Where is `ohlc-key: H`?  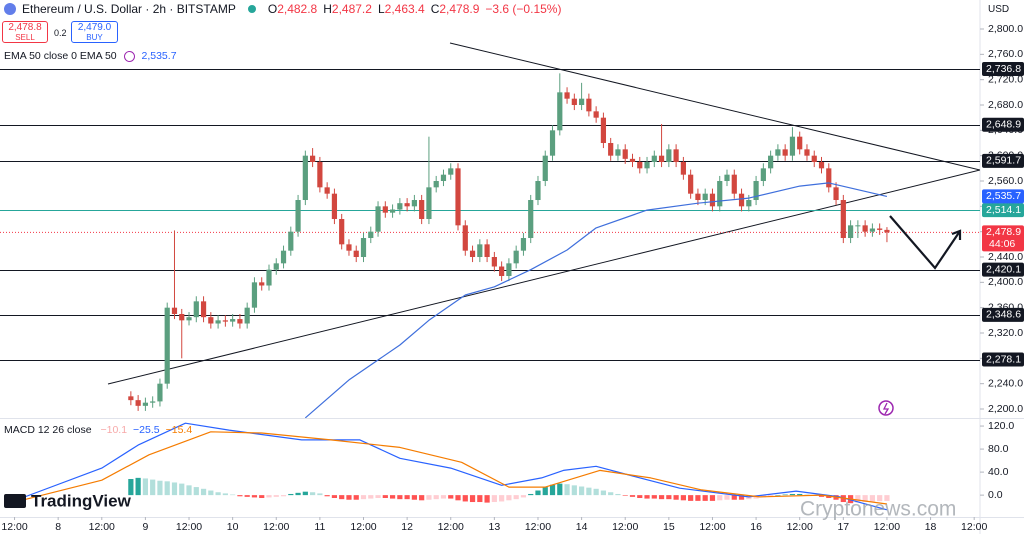
ohlc-key: H is located at coordinates (327, 9).